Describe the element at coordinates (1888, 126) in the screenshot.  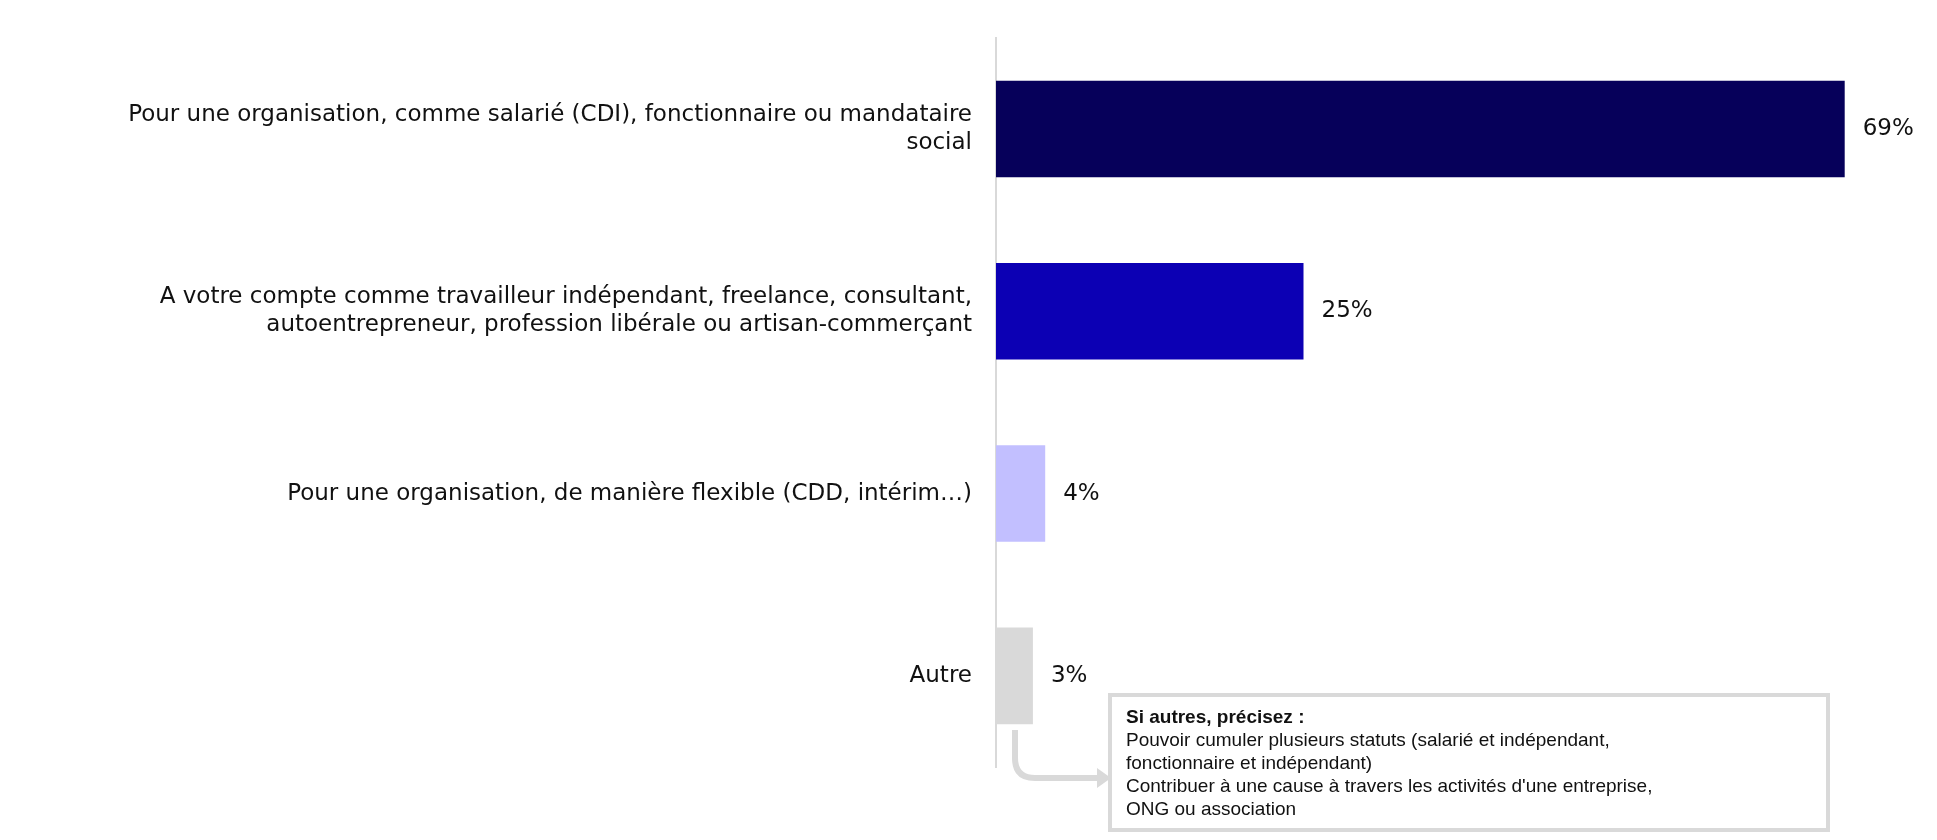
I see `data-label: 69%` at that location.